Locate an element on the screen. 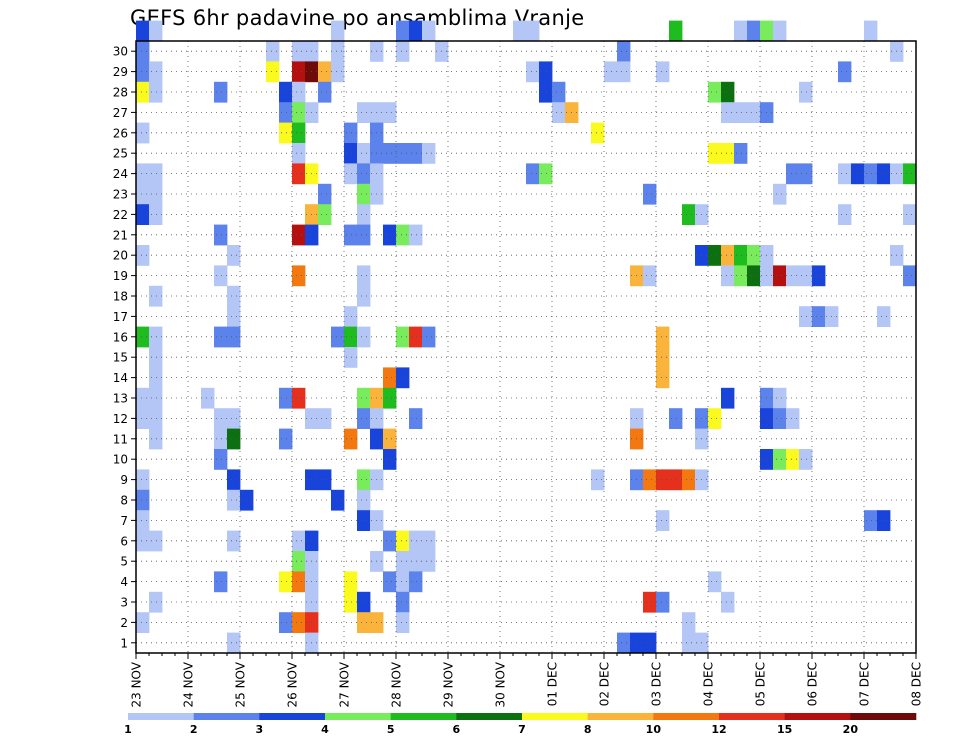  chart-title: GEFS 6hr padavine po ansamblima Vranje is located at coordinates (357, 18).